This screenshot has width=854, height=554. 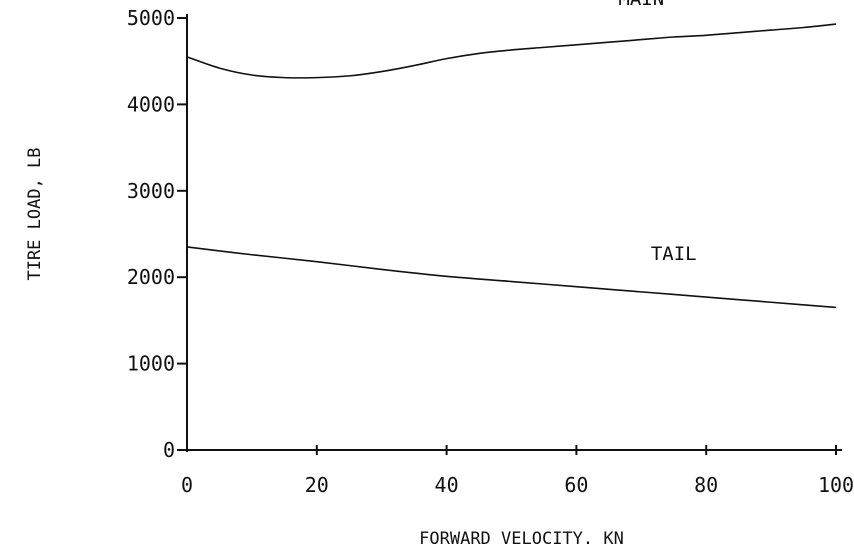 I want to click on series-label-main: MAIN, so click(x=641, y=5).